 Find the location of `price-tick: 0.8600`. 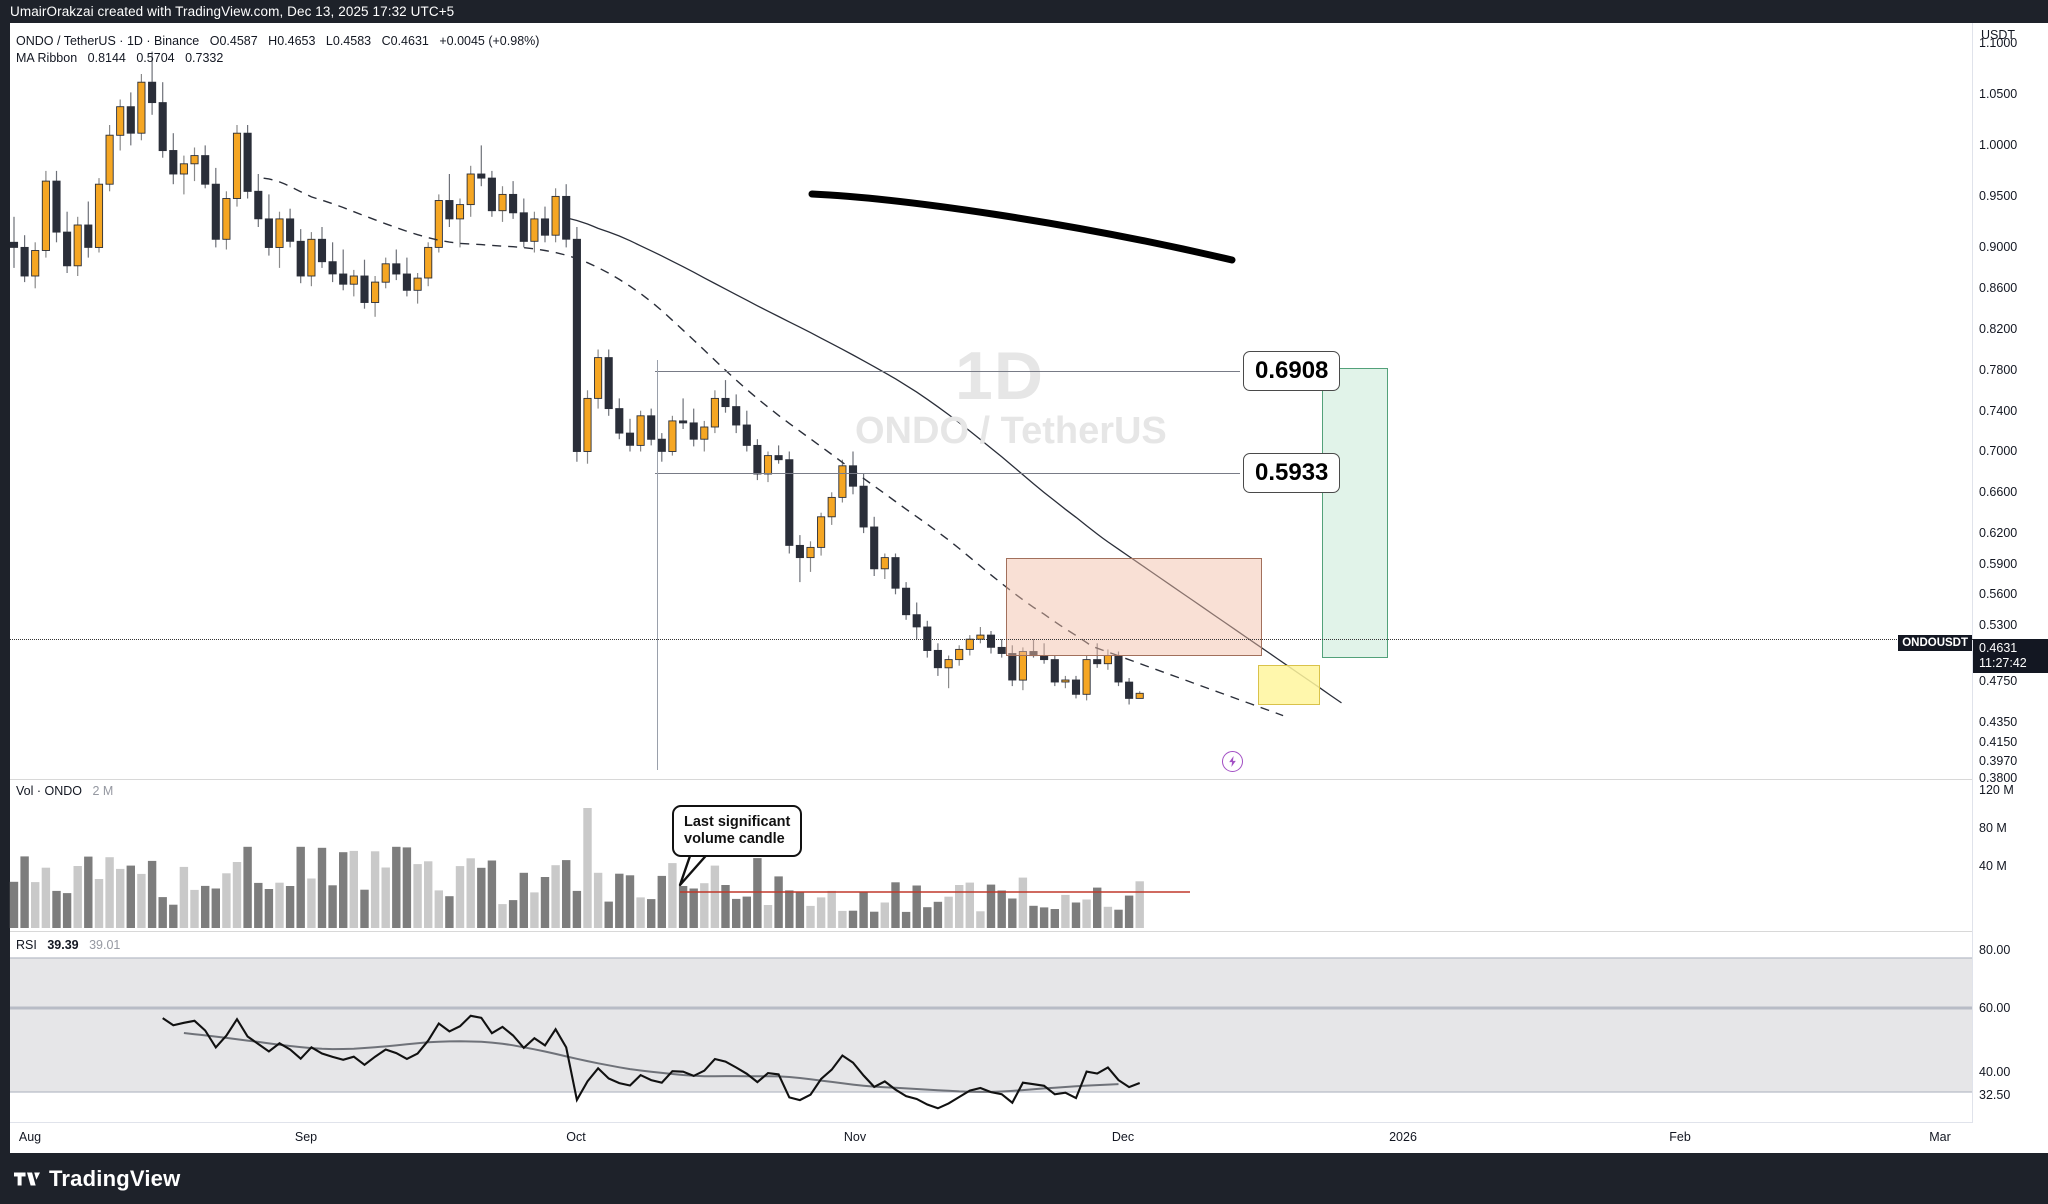

price-tick: 0.8600 is located at coordinates (1998, 288).